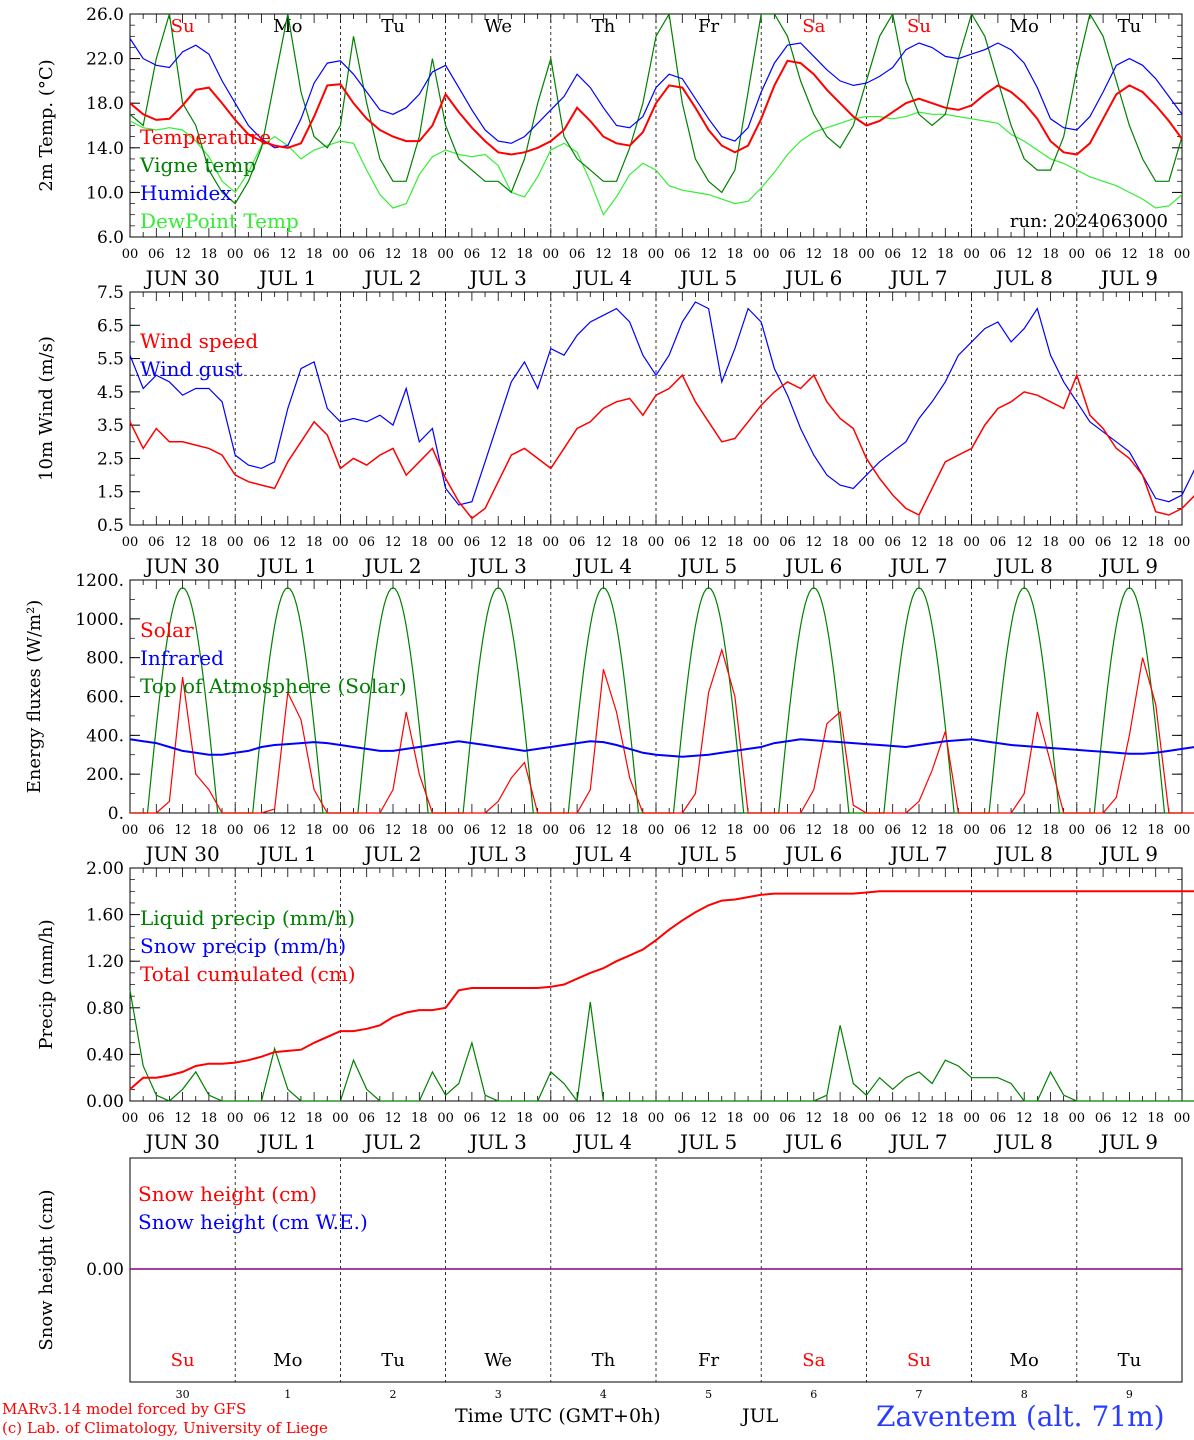  I want to click on weekday-label: Tu, so click(1130, 1360).